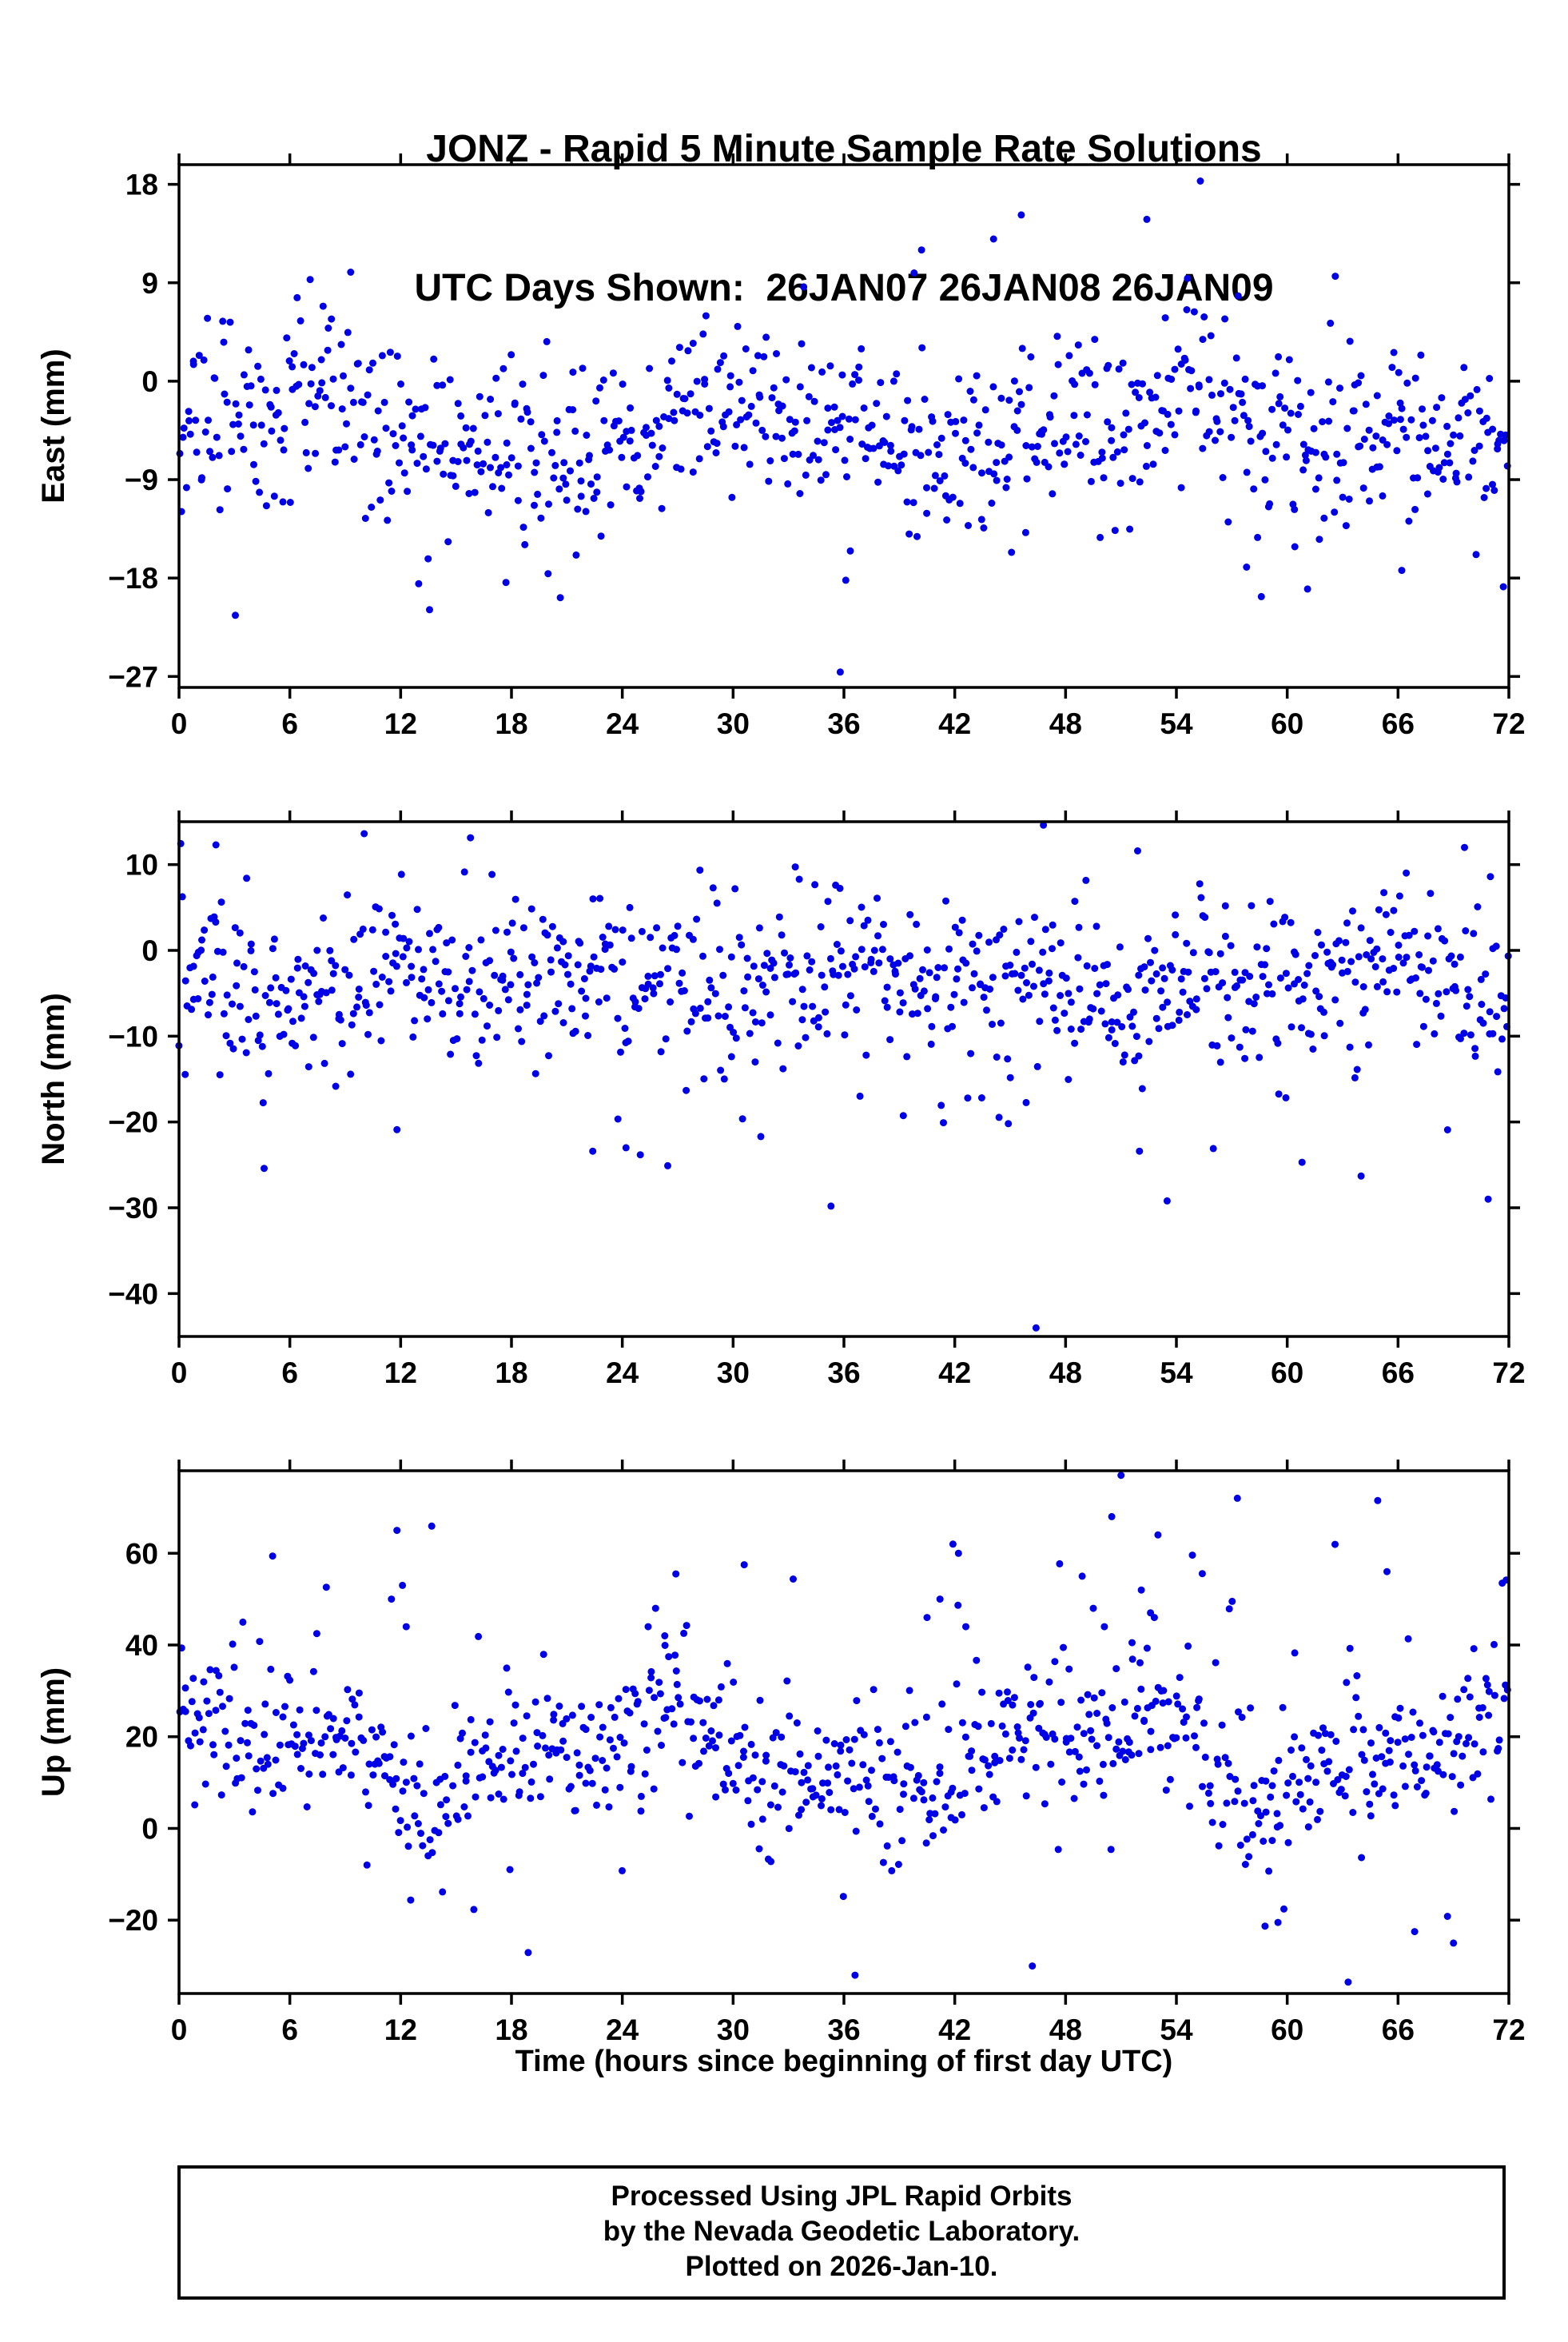 The width and height of the screenshot is (1568, 2342). I want to click on x-tick-label: 72, so click(1508, 1372).